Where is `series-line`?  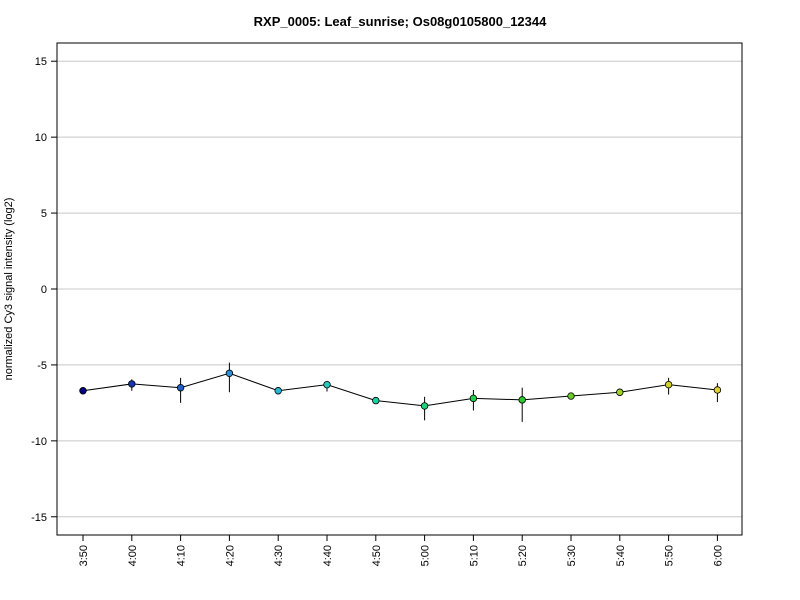 series-line is located at coordinates (400, 389).